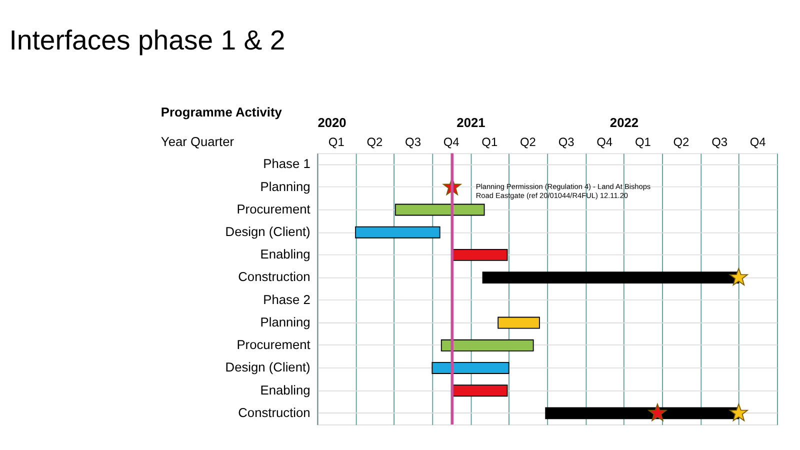  What do you see at coordinates (147, 40) in the screenshot?
I see `chart-title: Interfaces phase 1 & 2` at bounding box center [147, 40].